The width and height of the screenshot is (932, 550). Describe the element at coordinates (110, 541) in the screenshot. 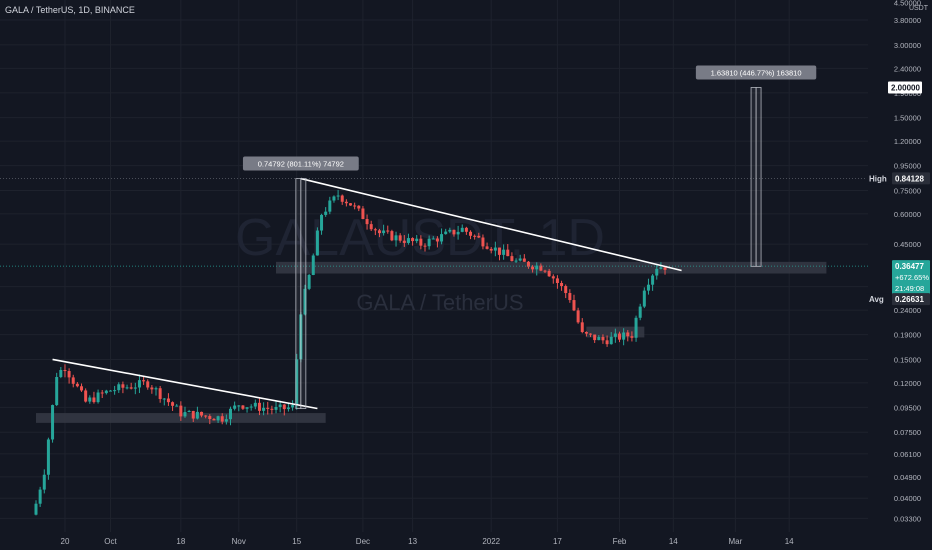

I see `x-tick-label: Oct` at that location.